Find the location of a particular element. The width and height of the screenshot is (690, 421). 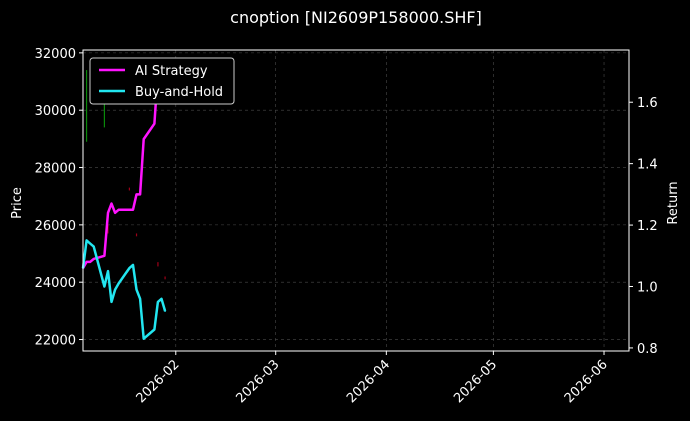

y2-tick-label-4: 1.6 is located at coordinates (647, 103).